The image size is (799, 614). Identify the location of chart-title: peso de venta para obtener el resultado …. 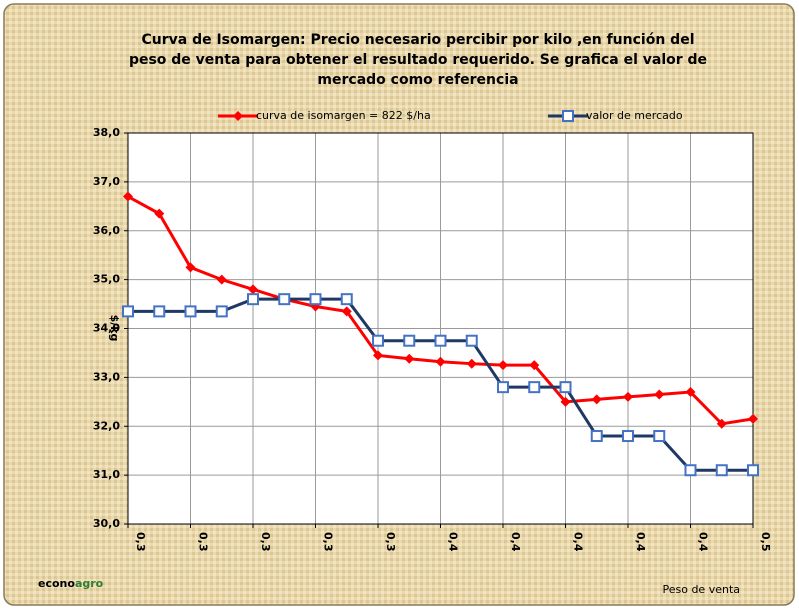
(418, 60).